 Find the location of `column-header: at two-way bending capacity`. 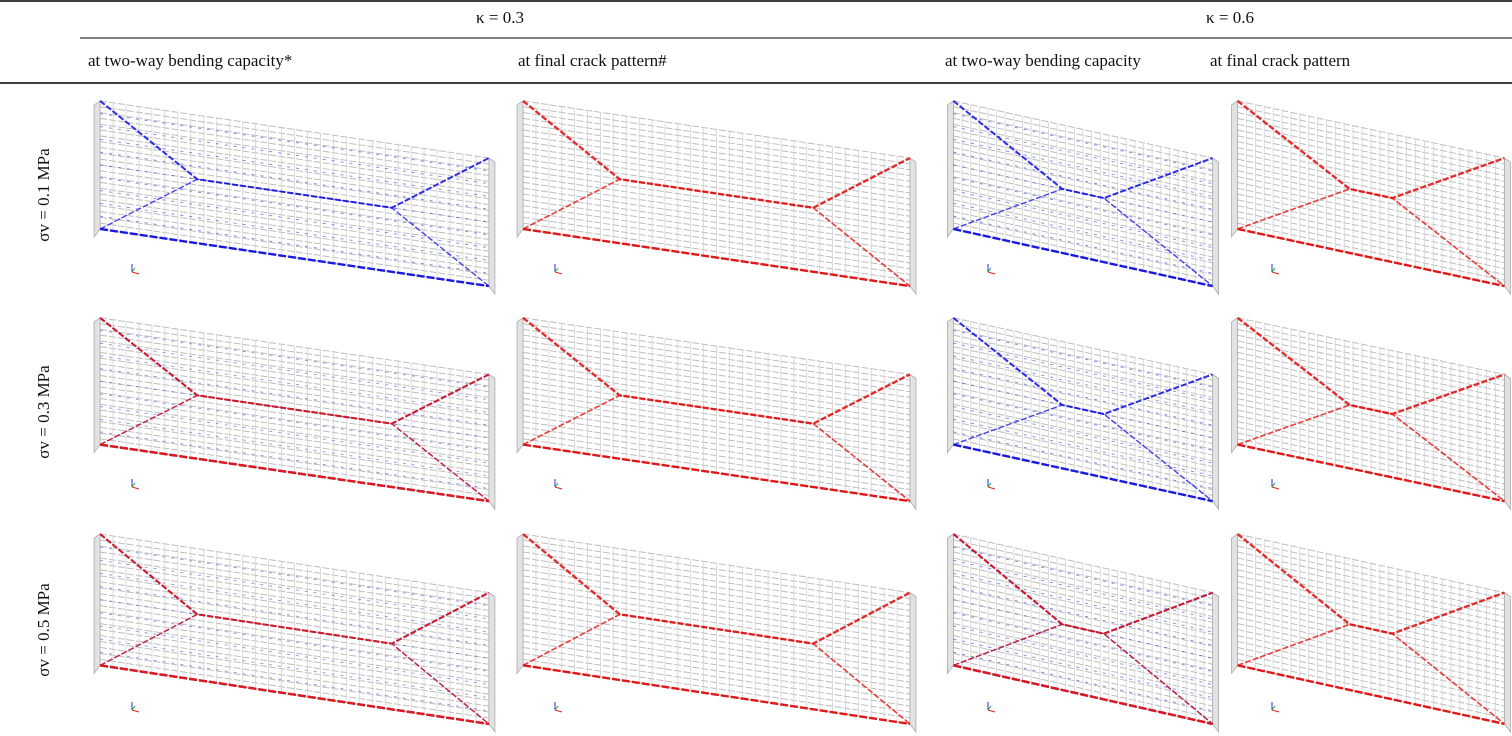

column-header: at two-way bending capacity is located at coordinates (1043, 60).